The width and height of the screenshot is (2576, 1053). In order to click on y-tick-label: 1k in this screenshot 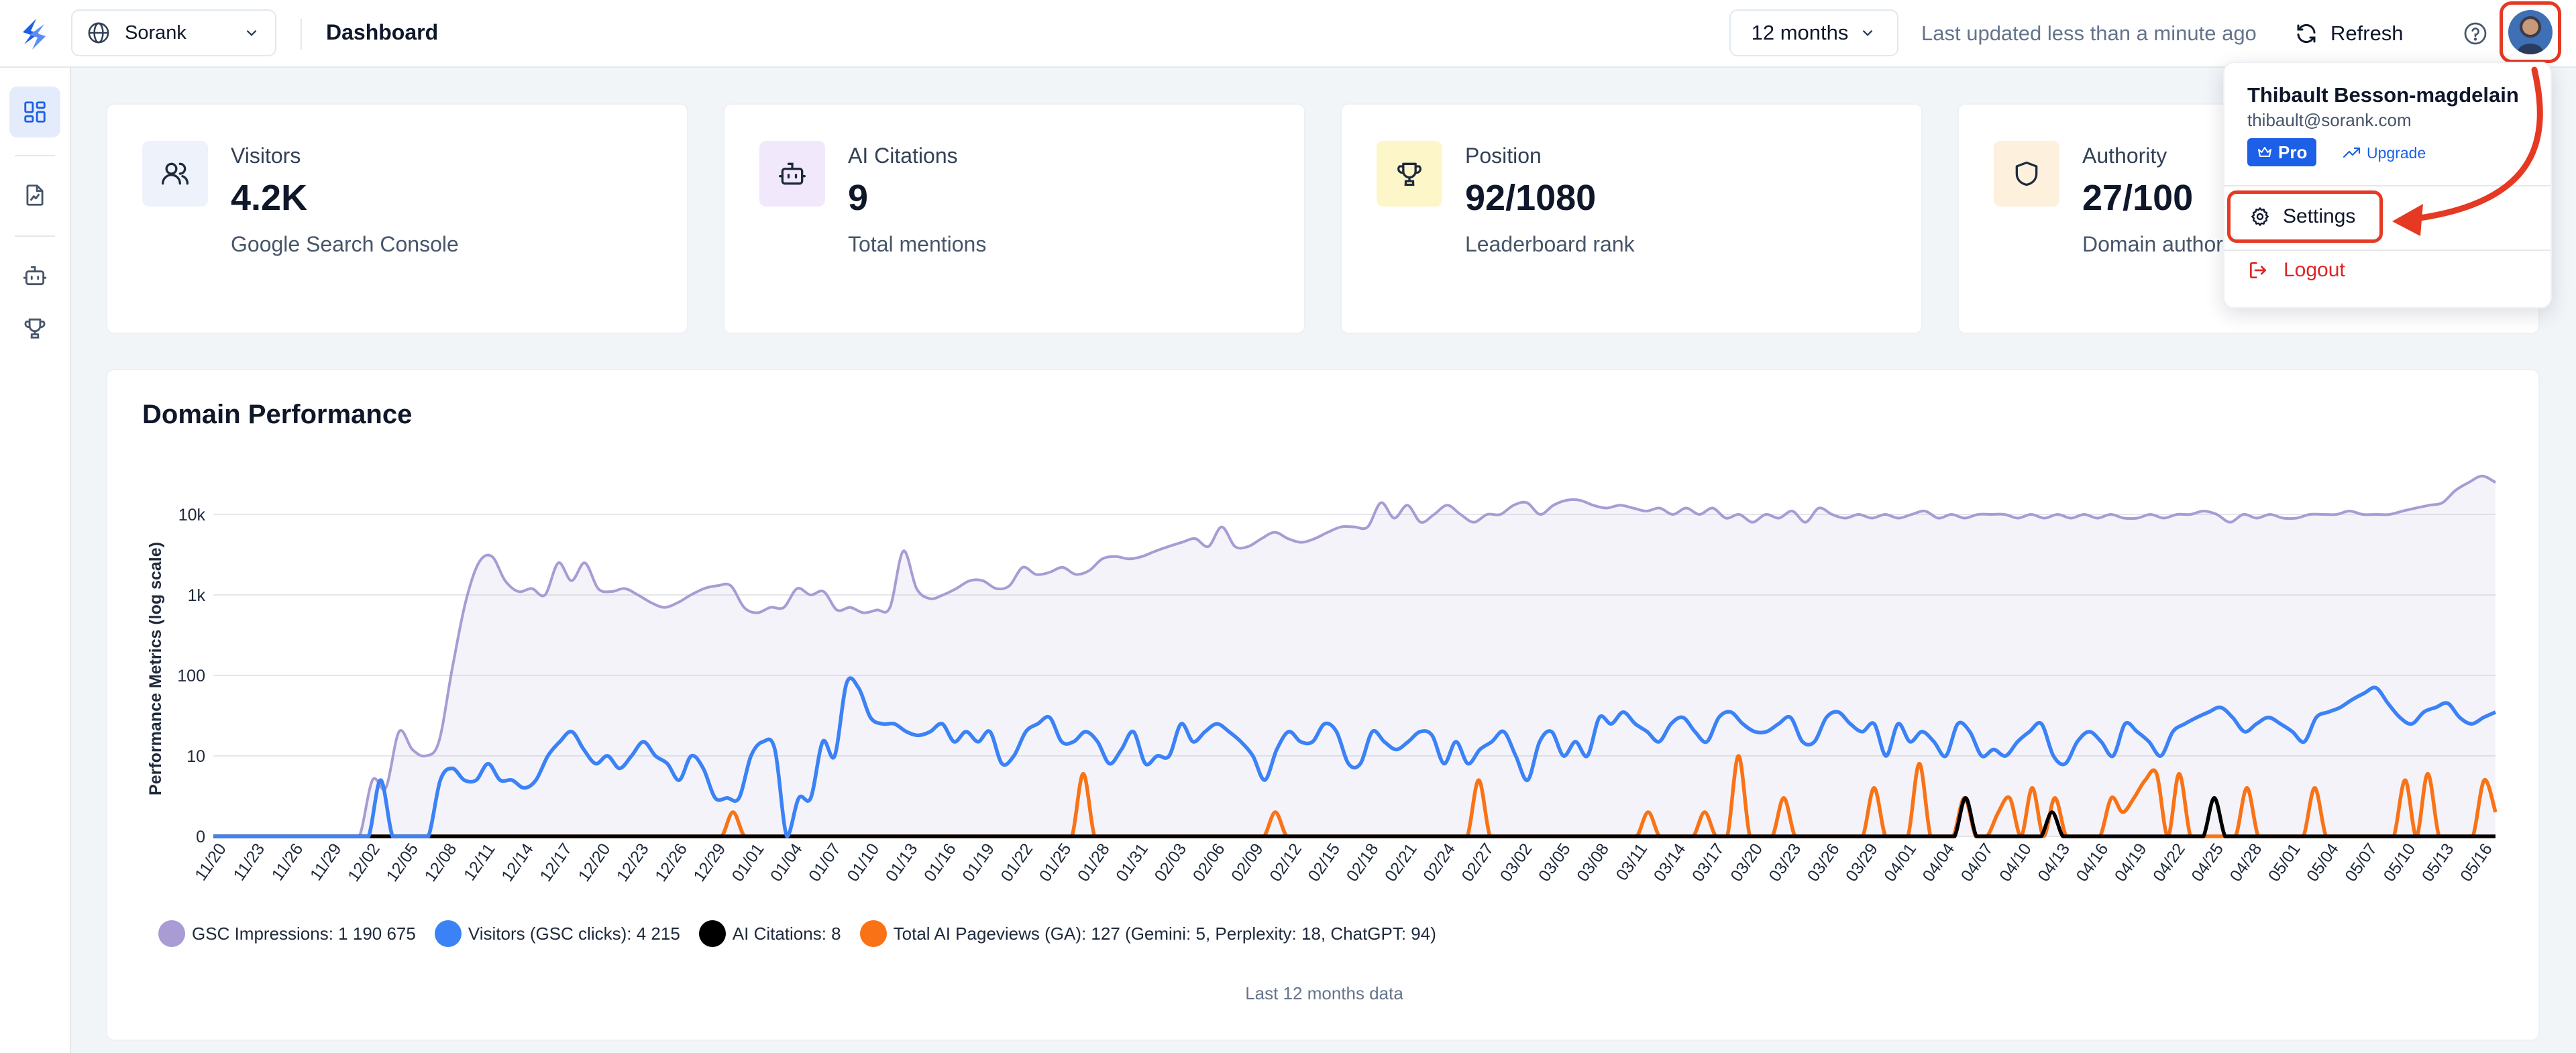, I will do `click(197, 595)`.